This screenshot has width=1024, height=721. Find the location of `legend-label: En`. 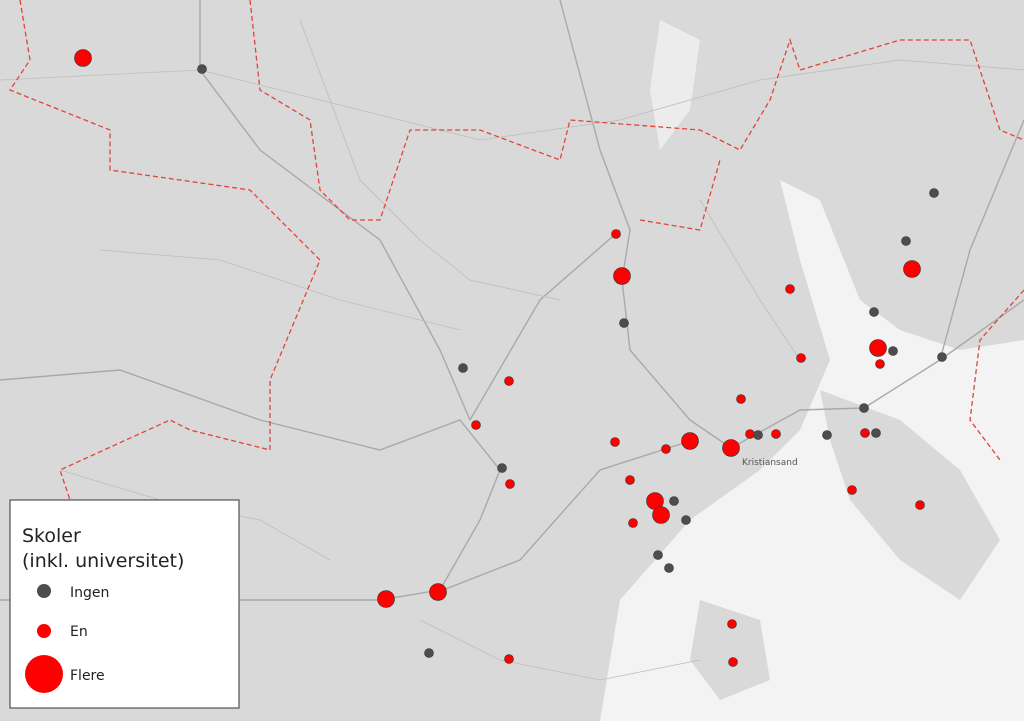

legend-label: En is located at coordinates (79, 632).